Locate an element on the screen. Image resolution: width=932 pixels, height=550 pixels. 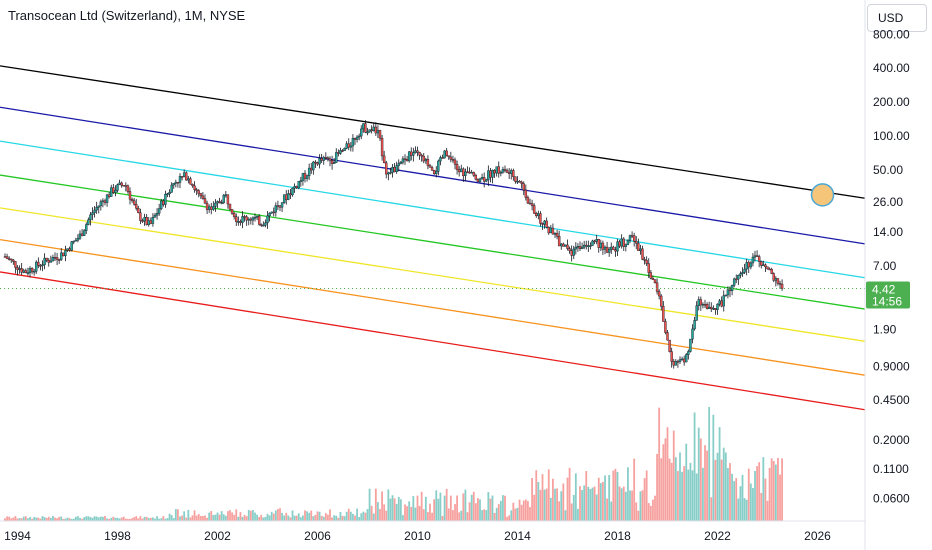
highlight-circle is located at coordinates (822, 195).